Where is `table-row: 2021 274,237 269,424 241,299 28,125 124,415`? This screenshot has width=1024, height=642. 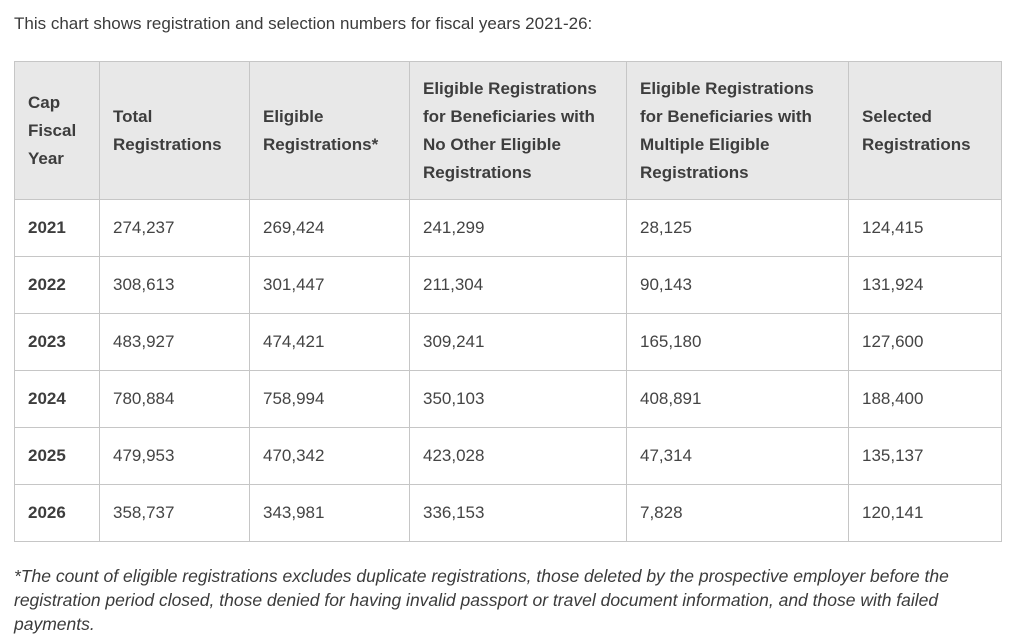 table-row: 2021 274,237 269,424 241,299 28,125 124,415 is located at coordinates (508, 228).